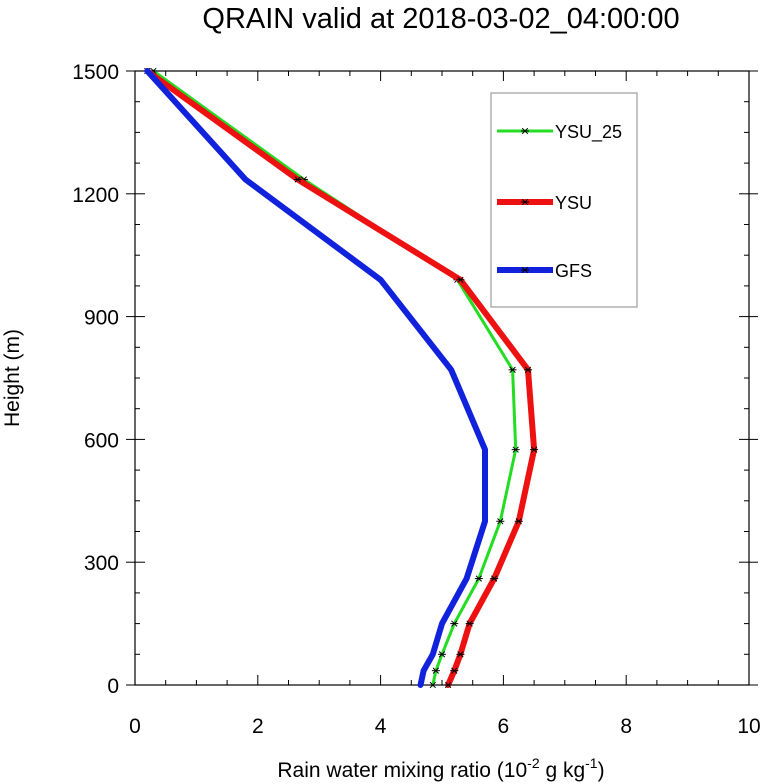  Describe the element at coordinates (573, 203) in the screenshot. I see `legend-label: YSU` at that location.